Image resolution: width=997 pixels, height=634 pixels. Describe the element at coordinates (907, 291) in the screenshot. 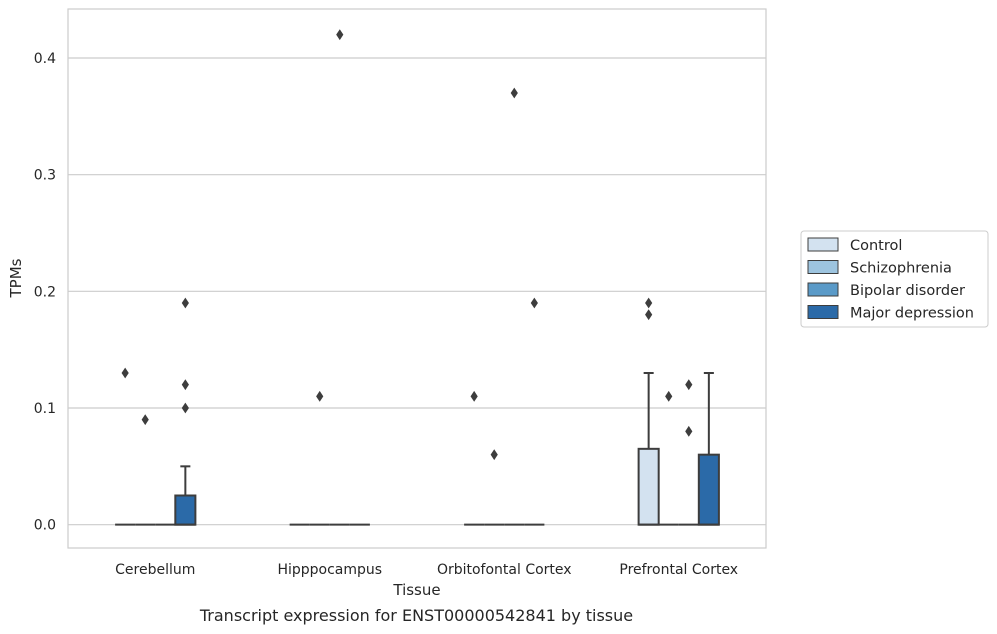

I see `legend-label: Bipolar disorder` at that location.